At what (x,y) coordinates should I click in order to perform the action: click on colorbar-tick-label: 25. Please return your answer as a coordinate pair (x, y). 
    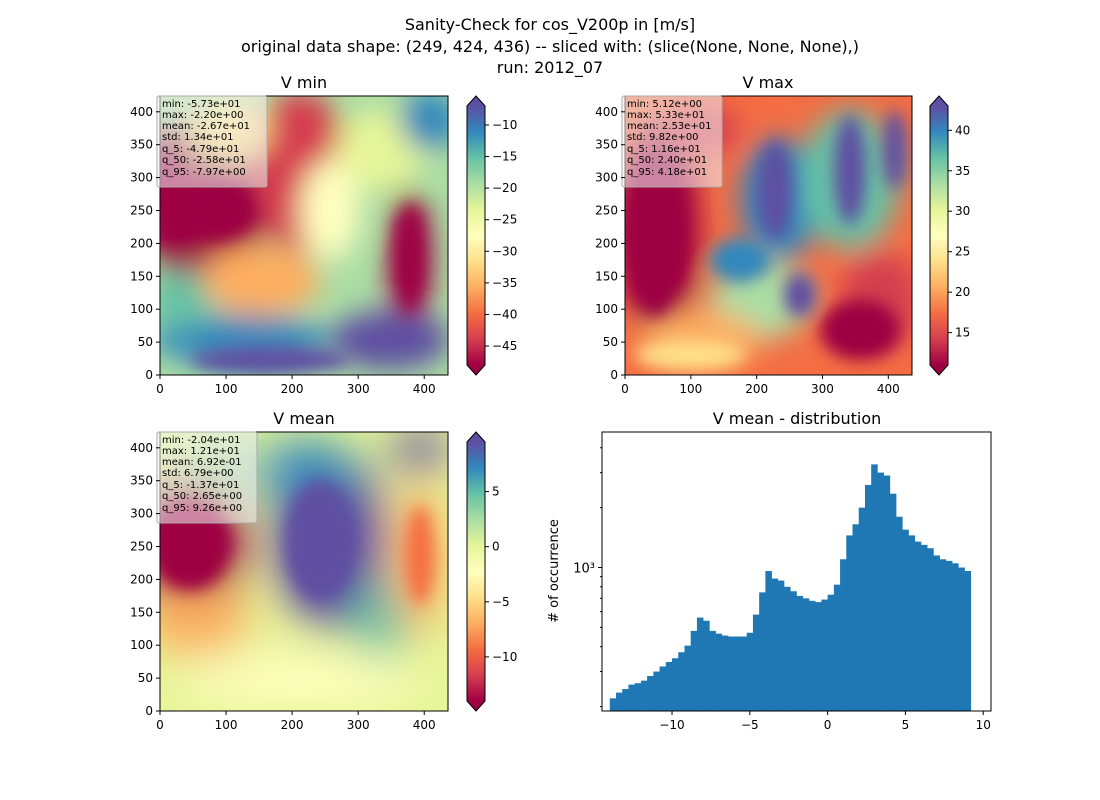
    Looking at the image, I should click on (962, 252).